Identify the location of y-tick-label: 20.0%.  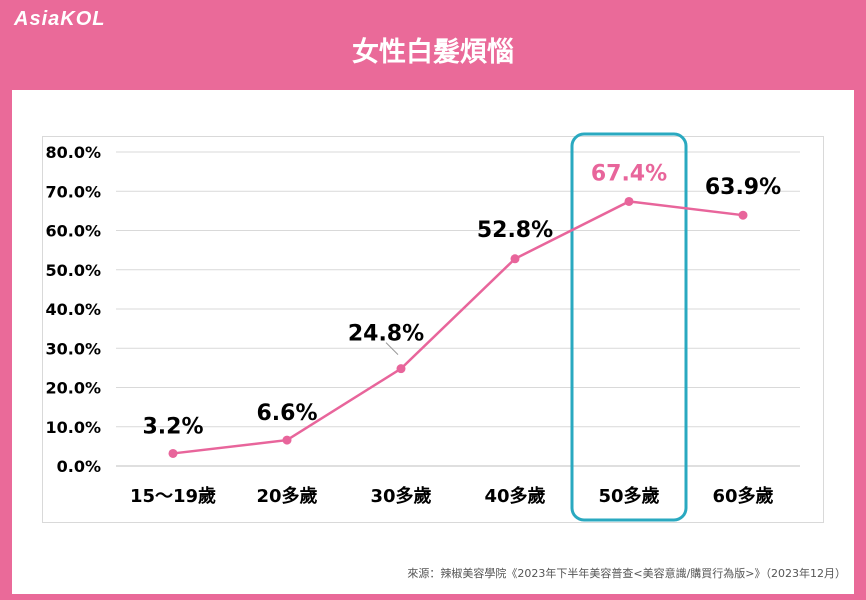
(73, 388).